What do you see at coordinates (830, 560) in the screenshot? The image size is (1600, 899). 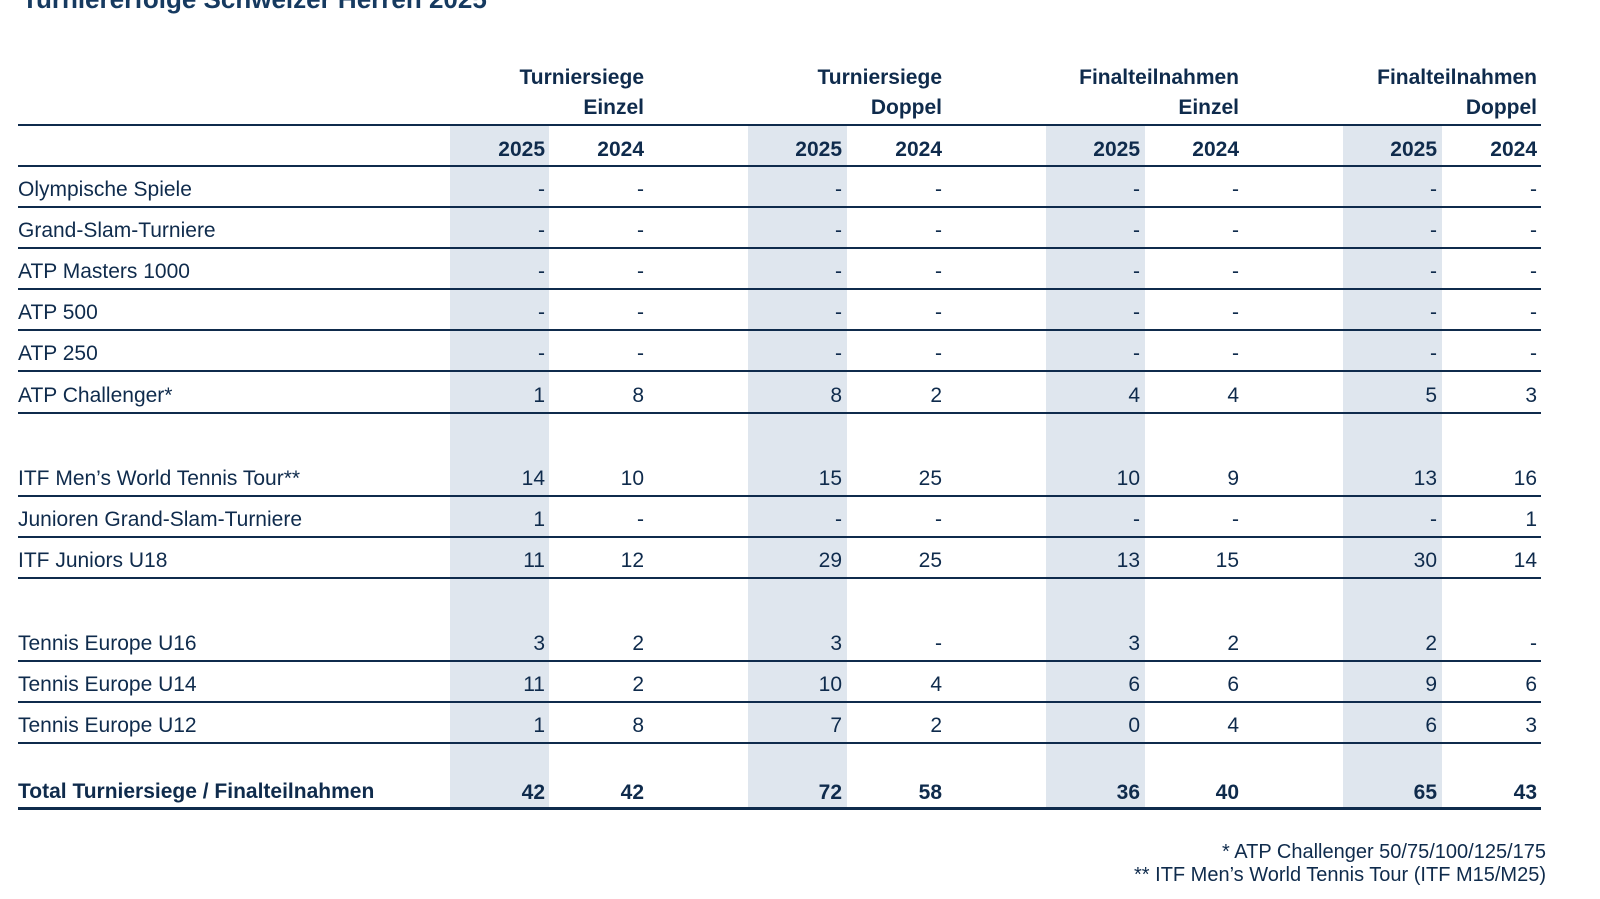 I see `table-cell: 29` at bounding box center [830, 560].